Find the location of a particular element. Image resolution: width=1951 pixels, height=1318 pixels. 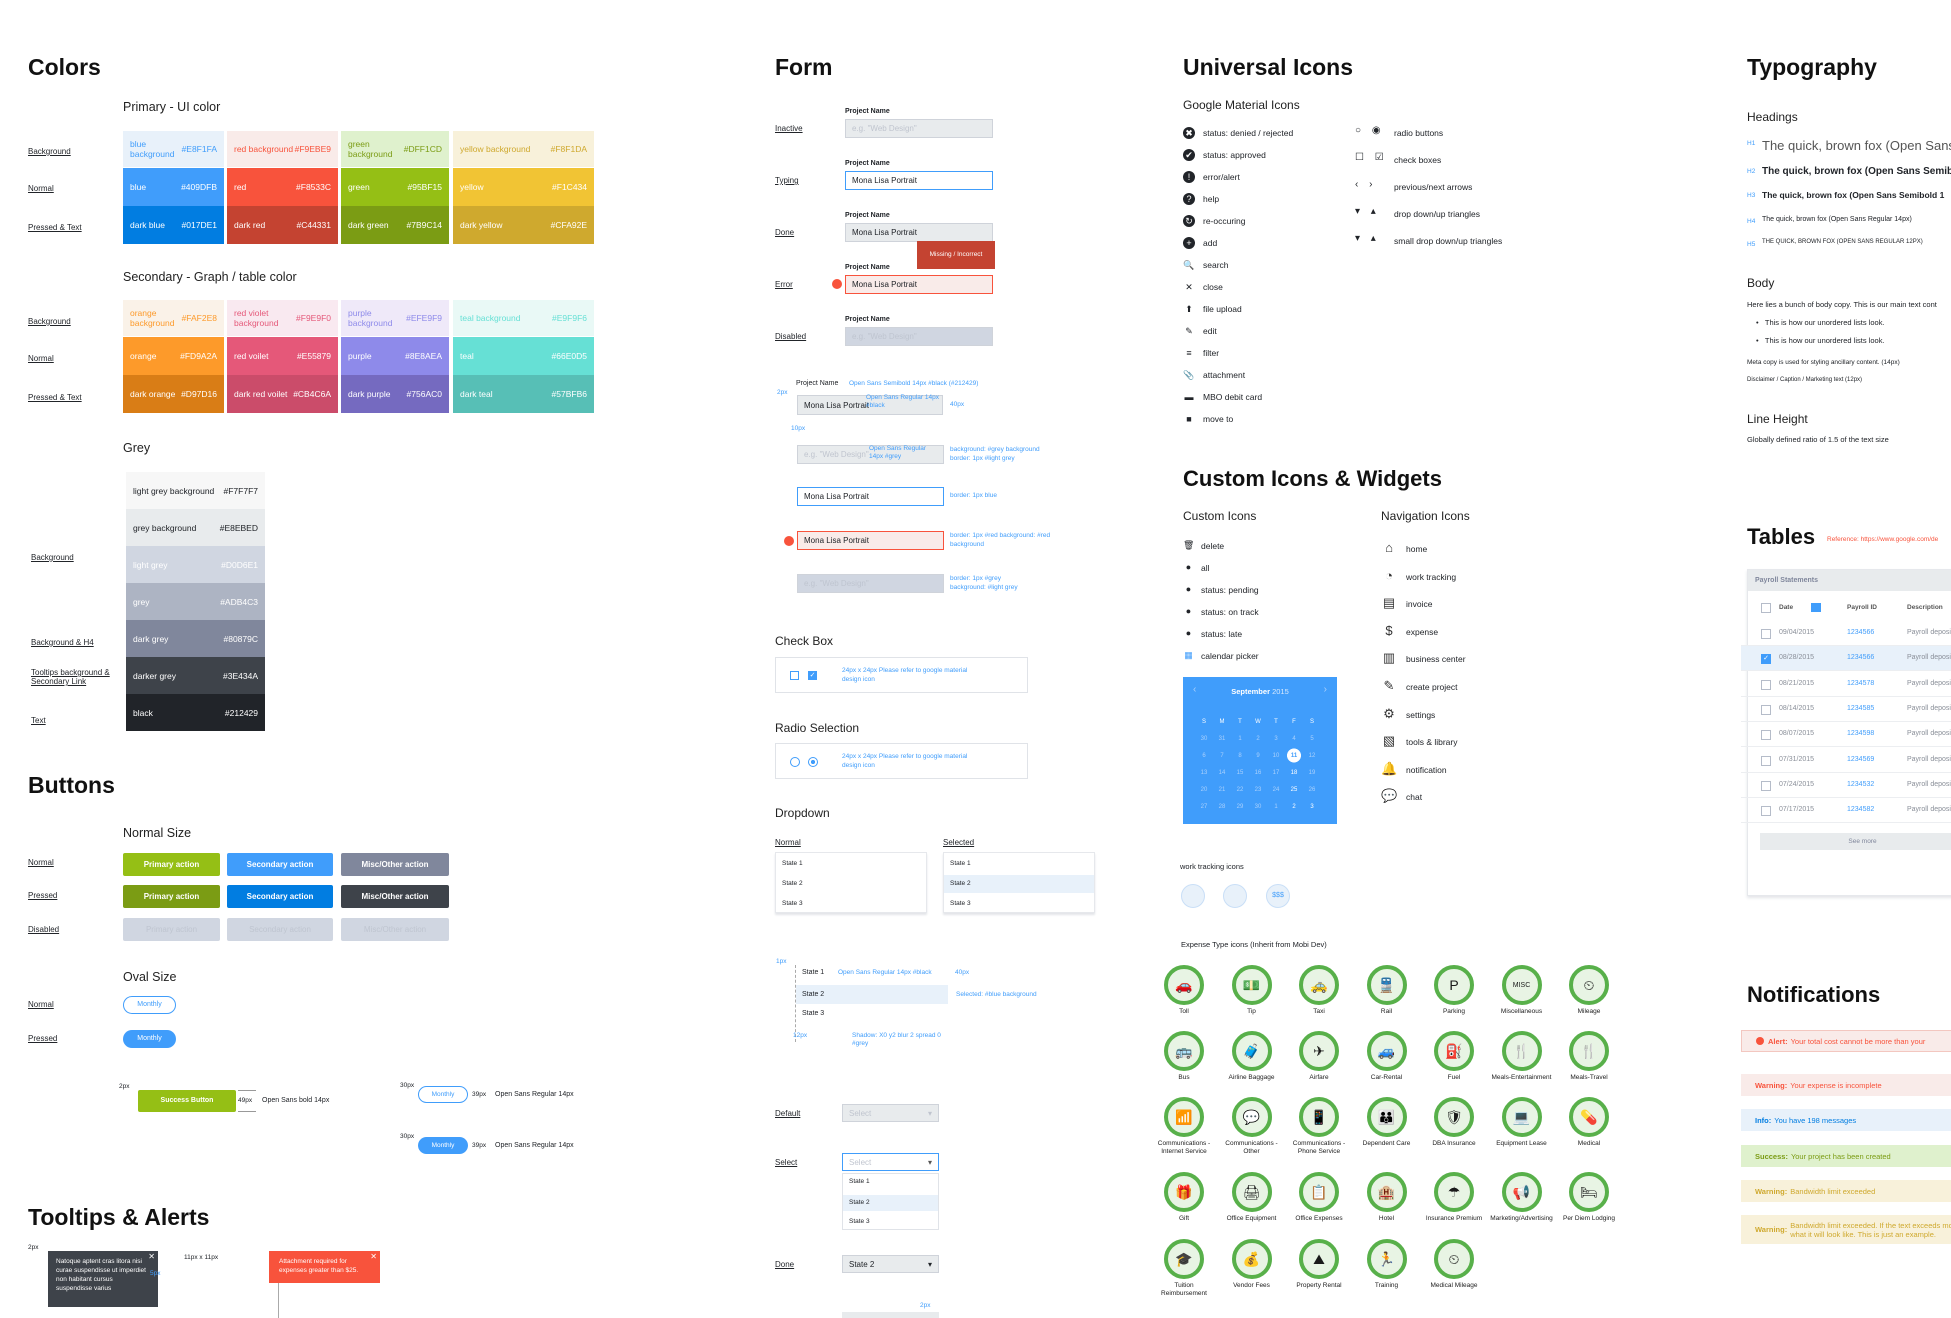

see-more-button: See more is located at coordinates (1855, 841).